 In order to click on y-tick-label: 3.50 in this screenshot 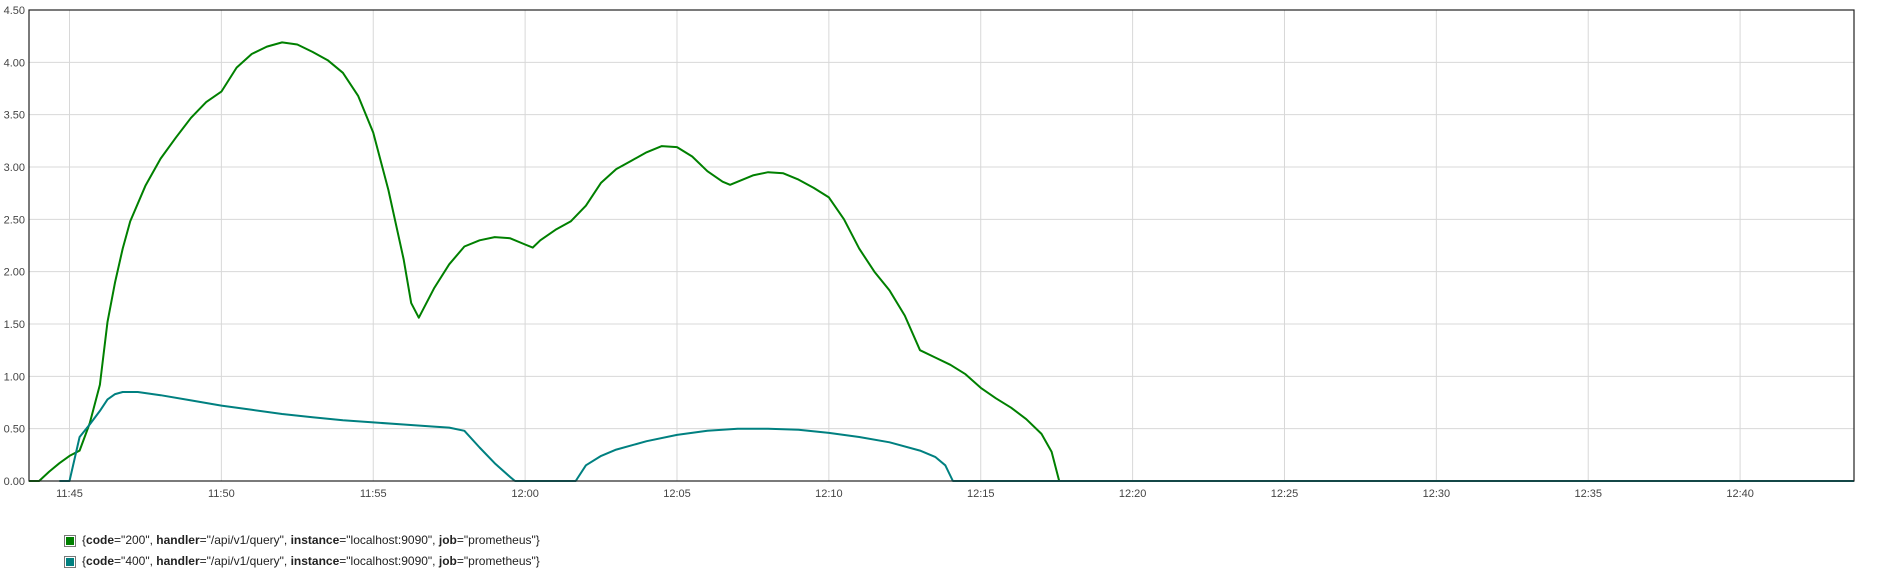, I will do `click(14, 116)`.